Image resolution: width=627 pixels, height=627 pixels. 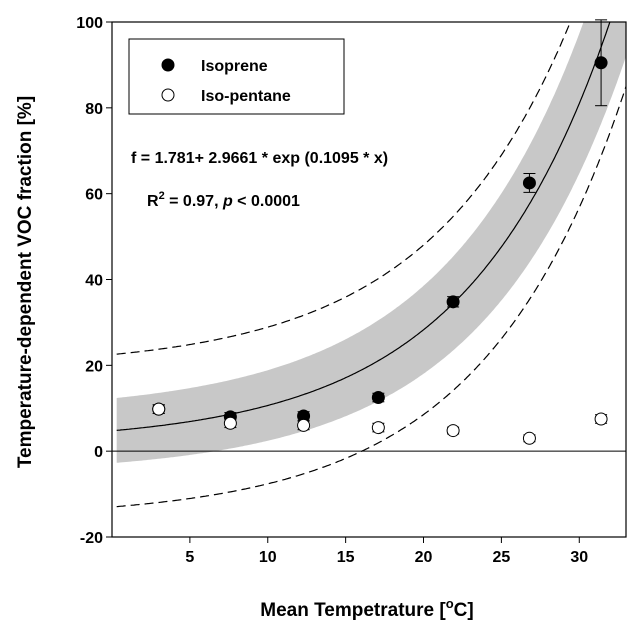 What do you see at coordinates (94, 281) in the screenshot?
I see `y-tick-label-3: 40` at bounding box center [94, 281].